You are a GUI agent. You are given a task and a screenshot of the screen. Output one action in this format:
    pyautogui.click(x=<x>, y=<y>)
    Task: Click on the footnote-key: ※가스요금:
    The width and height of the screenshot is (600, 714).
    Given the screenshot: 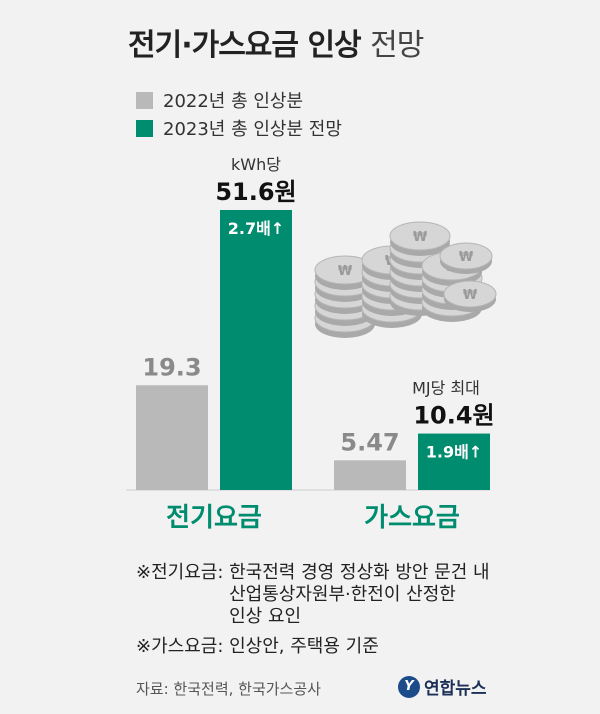 What is the action you would take?
    pyautogui.click(x=183, y=646)
    